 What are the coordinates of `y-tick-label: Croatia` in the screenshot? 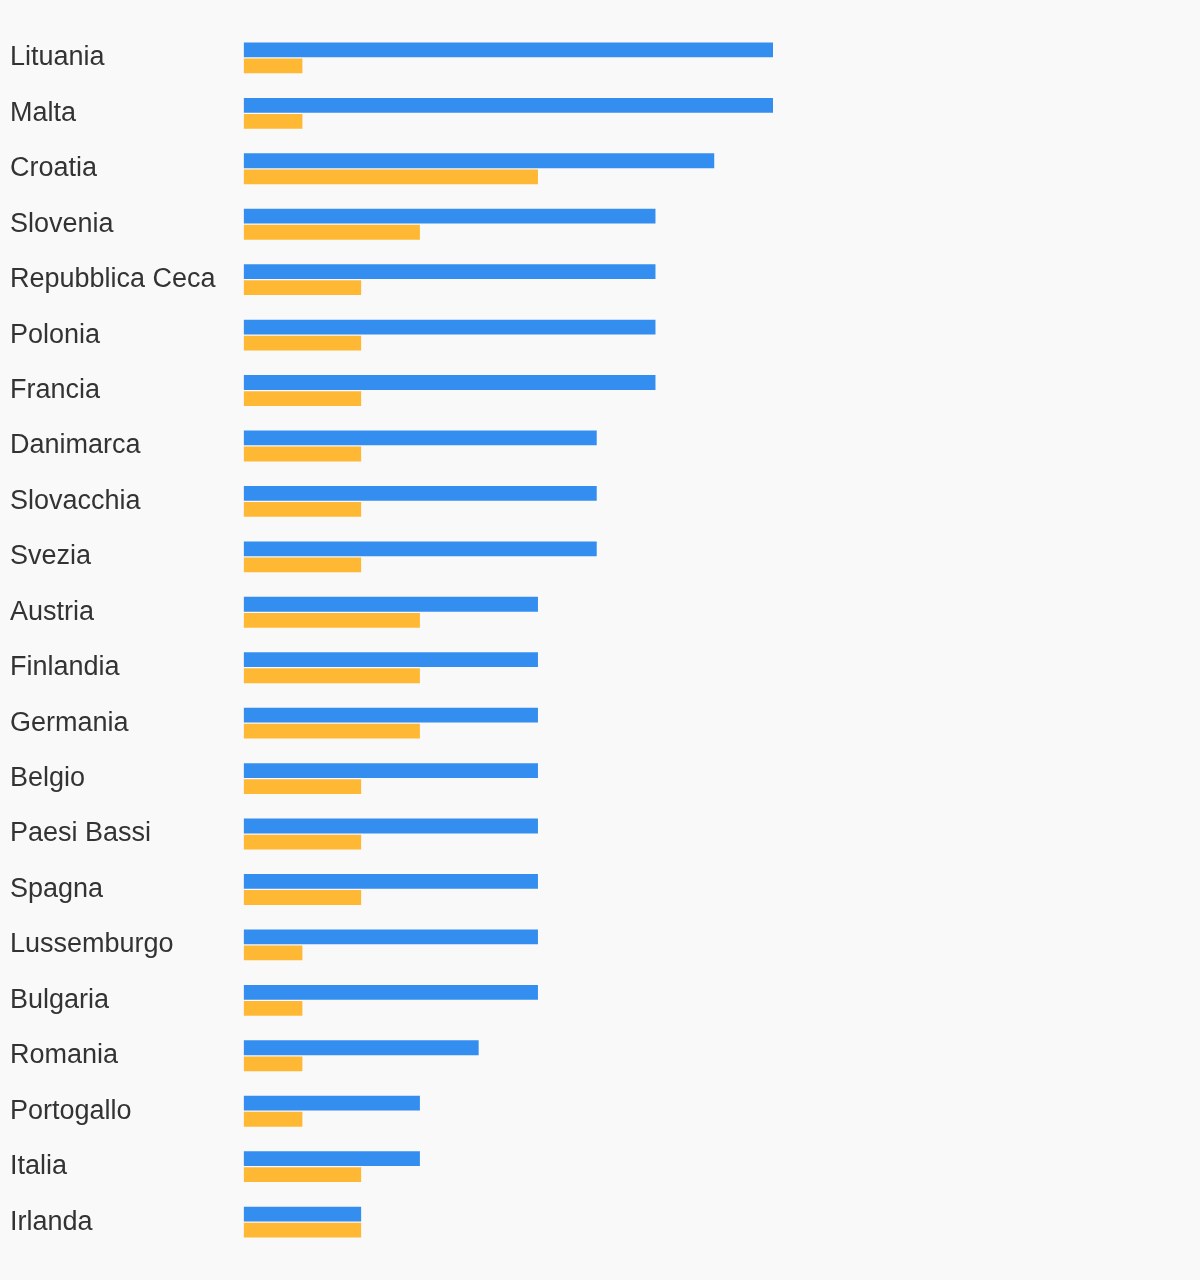 It's located at (54, 167).